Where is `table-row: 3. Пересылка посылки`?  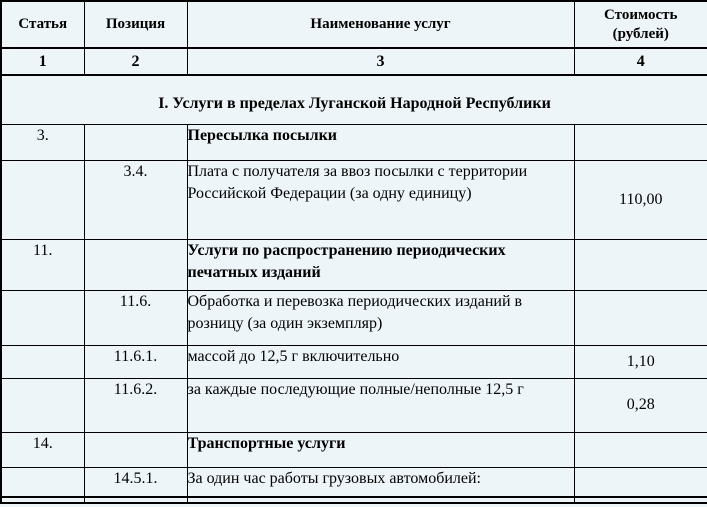 table-row: 3. Пересылка посылки is located at coordinates (353, 142).